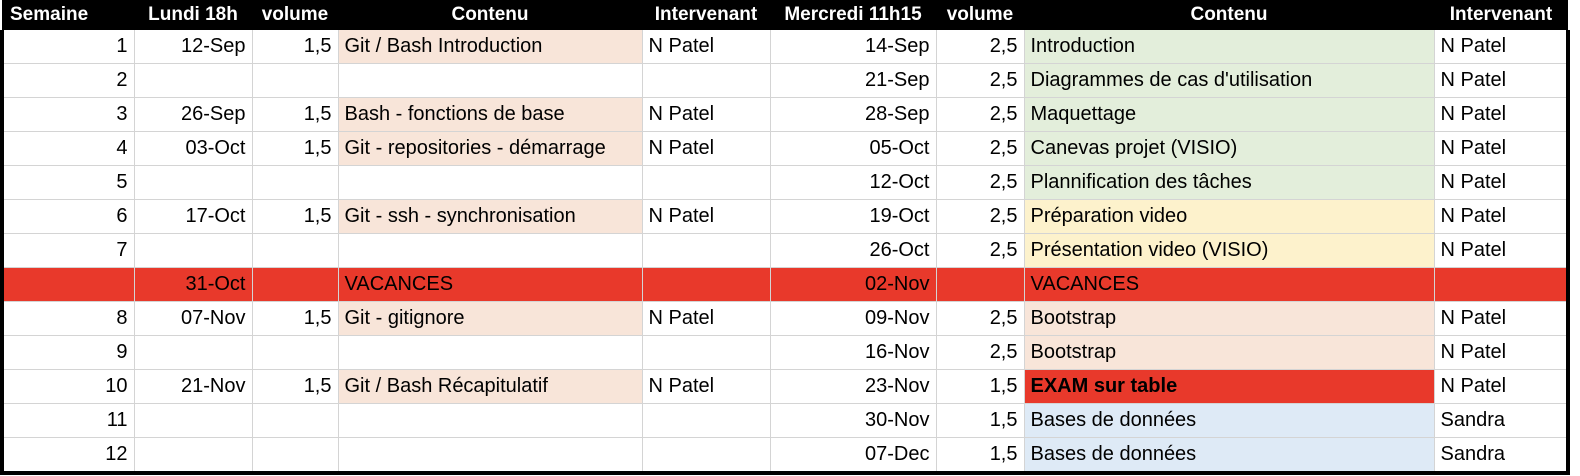 Image resolution: width=1580 pixels, height=476 pixels. Describe the element at coordinates (67, 420) in the screenshot. I see `semaine-cell: 11` at that location.